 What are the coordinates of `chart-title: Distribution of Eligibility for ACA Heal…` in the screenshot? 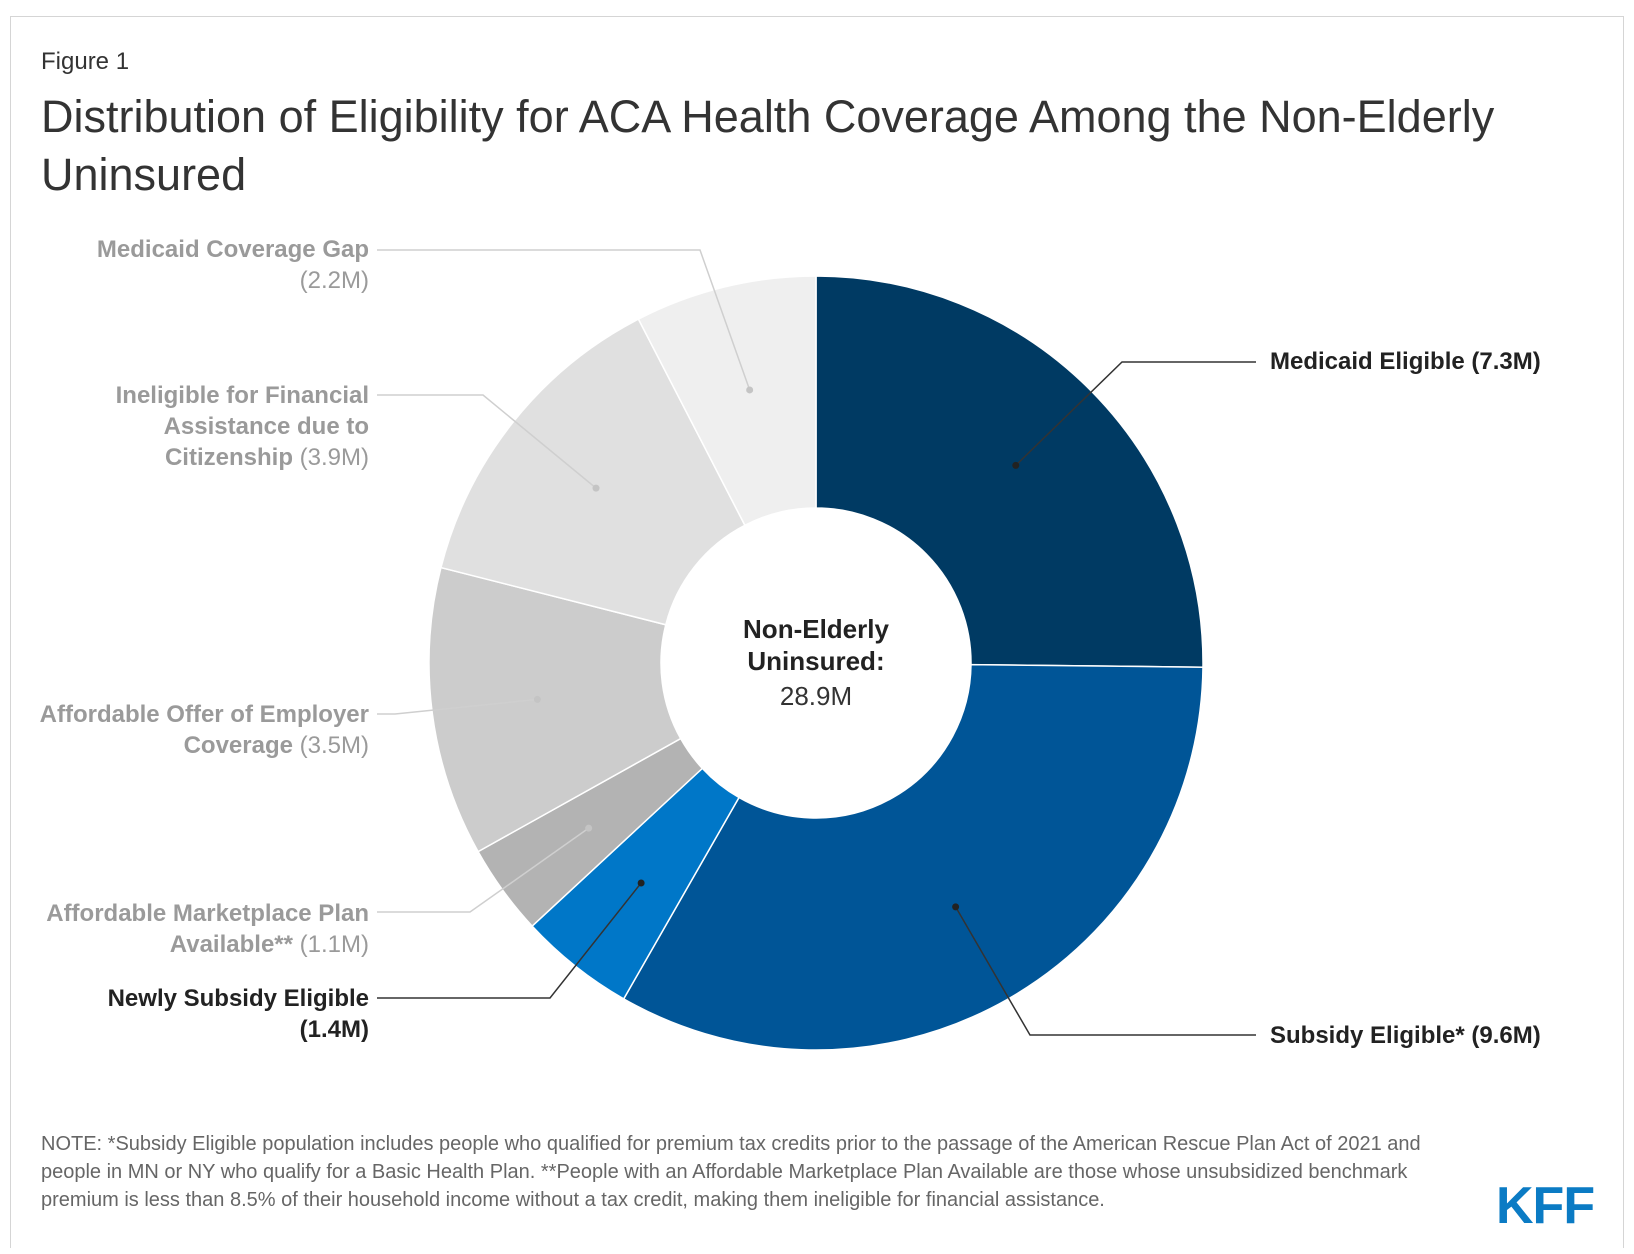 It's located at (768, 145).